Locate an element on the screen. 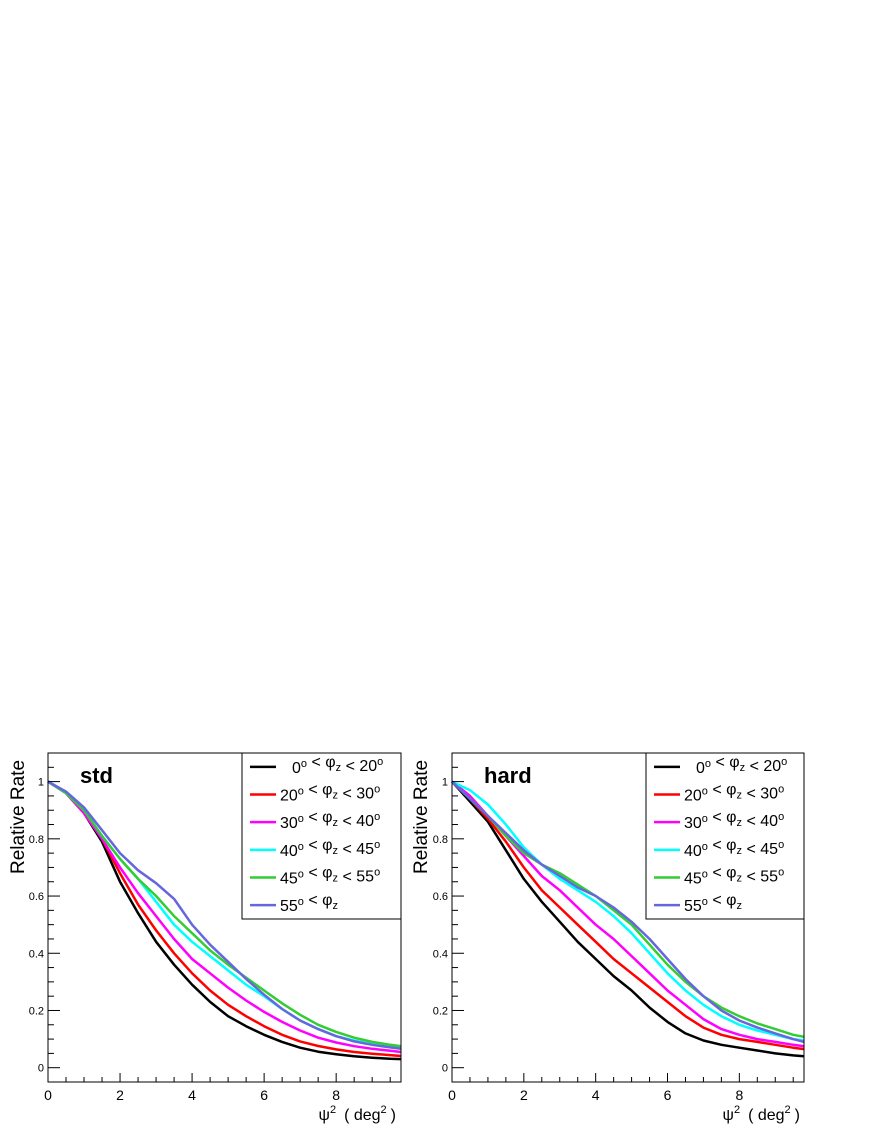 Image resolution: width=872 pixels, height=1128 pixels. panel-std-xticks: 0 2 4 6 8 is located at coordinates (217, 1088).